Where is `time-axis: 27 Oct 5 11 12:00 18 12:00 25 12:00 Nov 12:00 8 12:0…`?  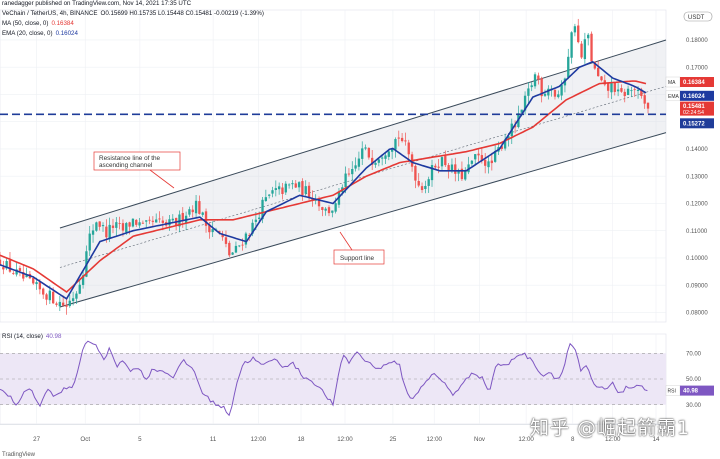
time-axis: 27 Oct 5 11 12:00 18 12:00 25 12:00 Nov 12:00 8 12:0… is located at coordinates (333, 434).